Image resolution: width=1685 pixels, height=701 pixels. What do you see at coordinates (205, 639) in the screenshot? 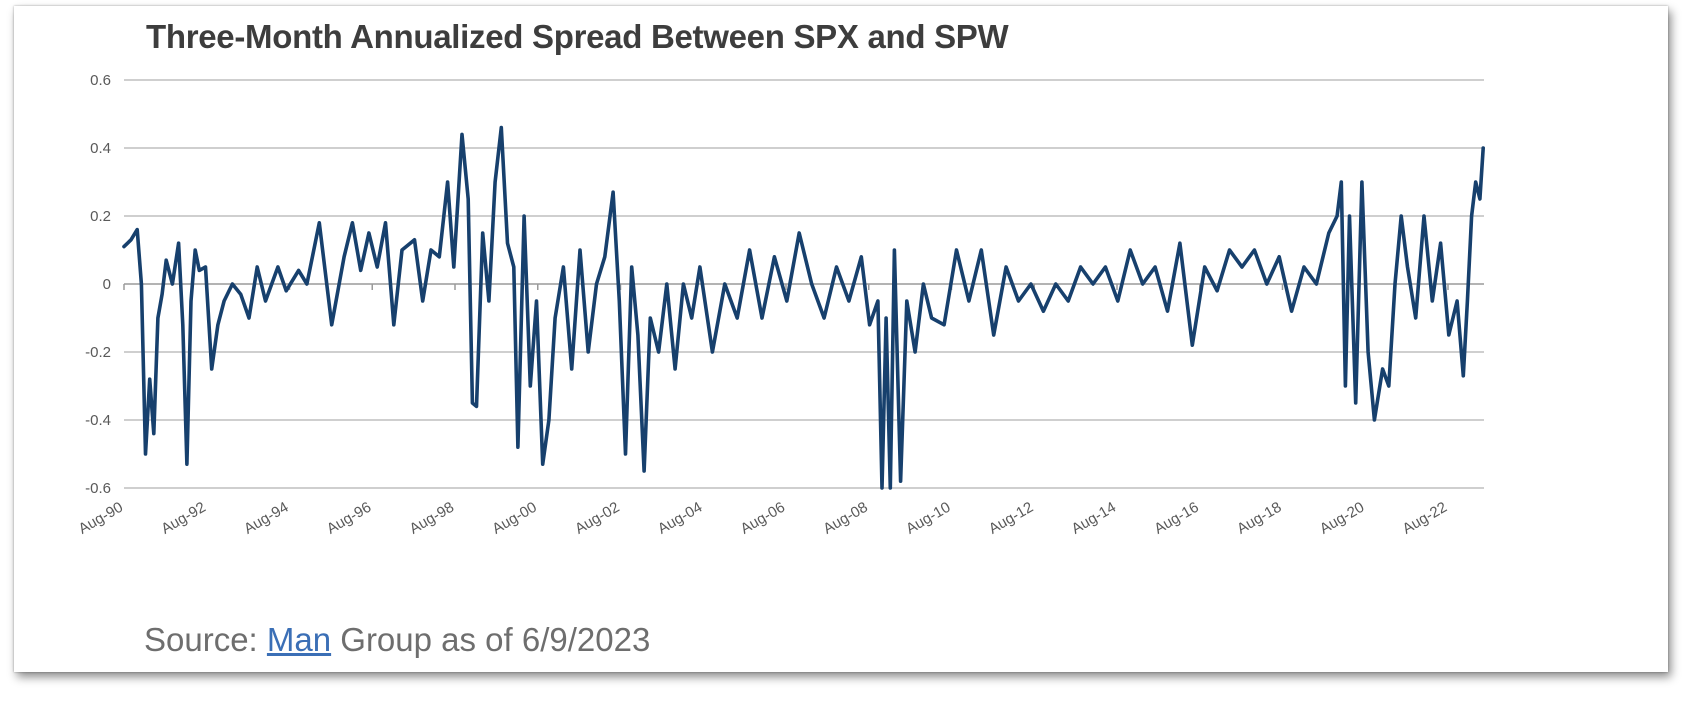
I see `source-prefix: Source:` at bounding box center [205, 639].